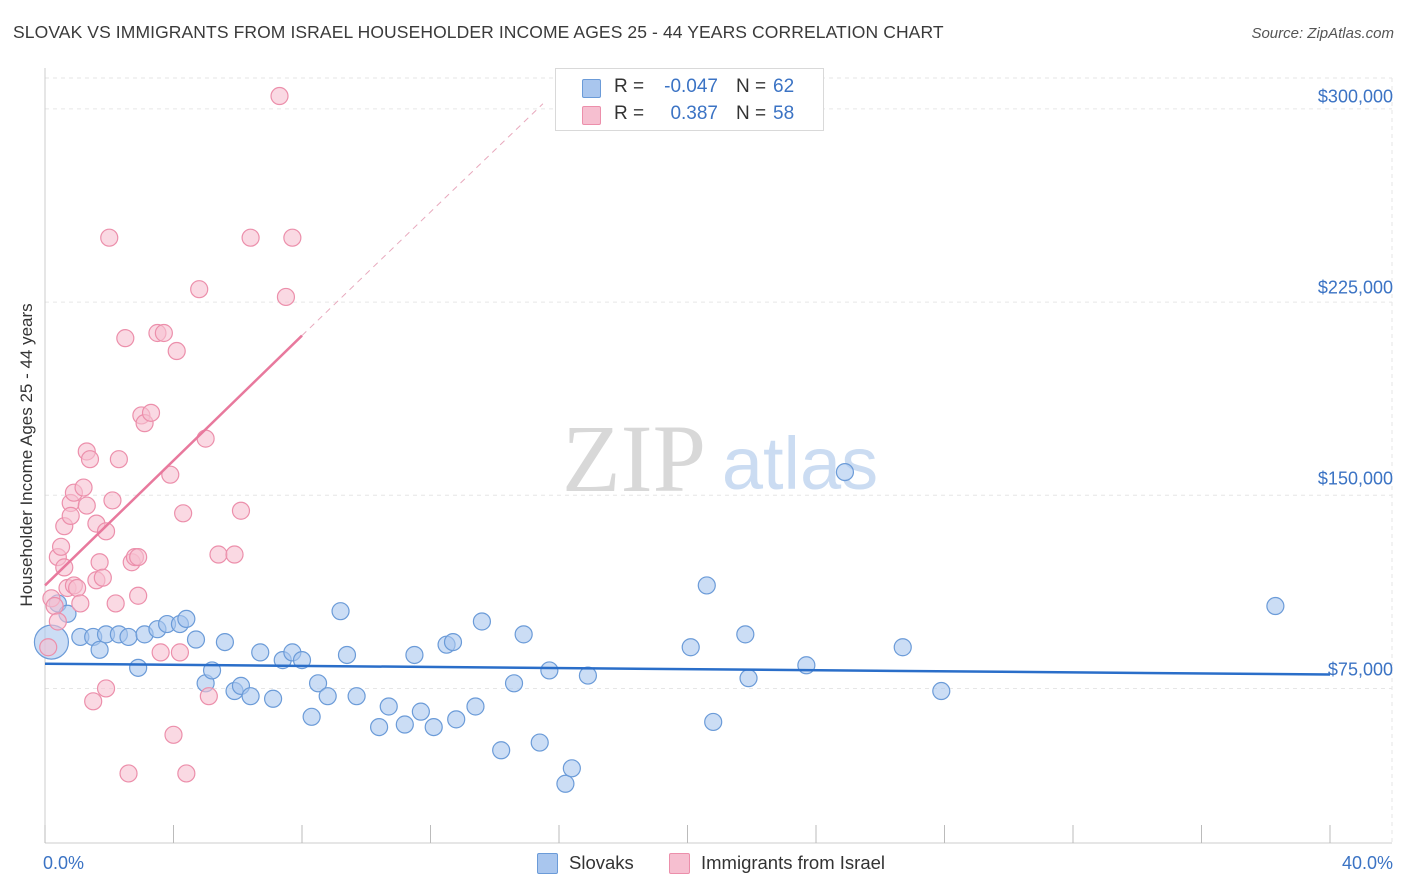 The image size is (1406, 892). I want to click on watermark-zip: ZIP, so click(634, 458).